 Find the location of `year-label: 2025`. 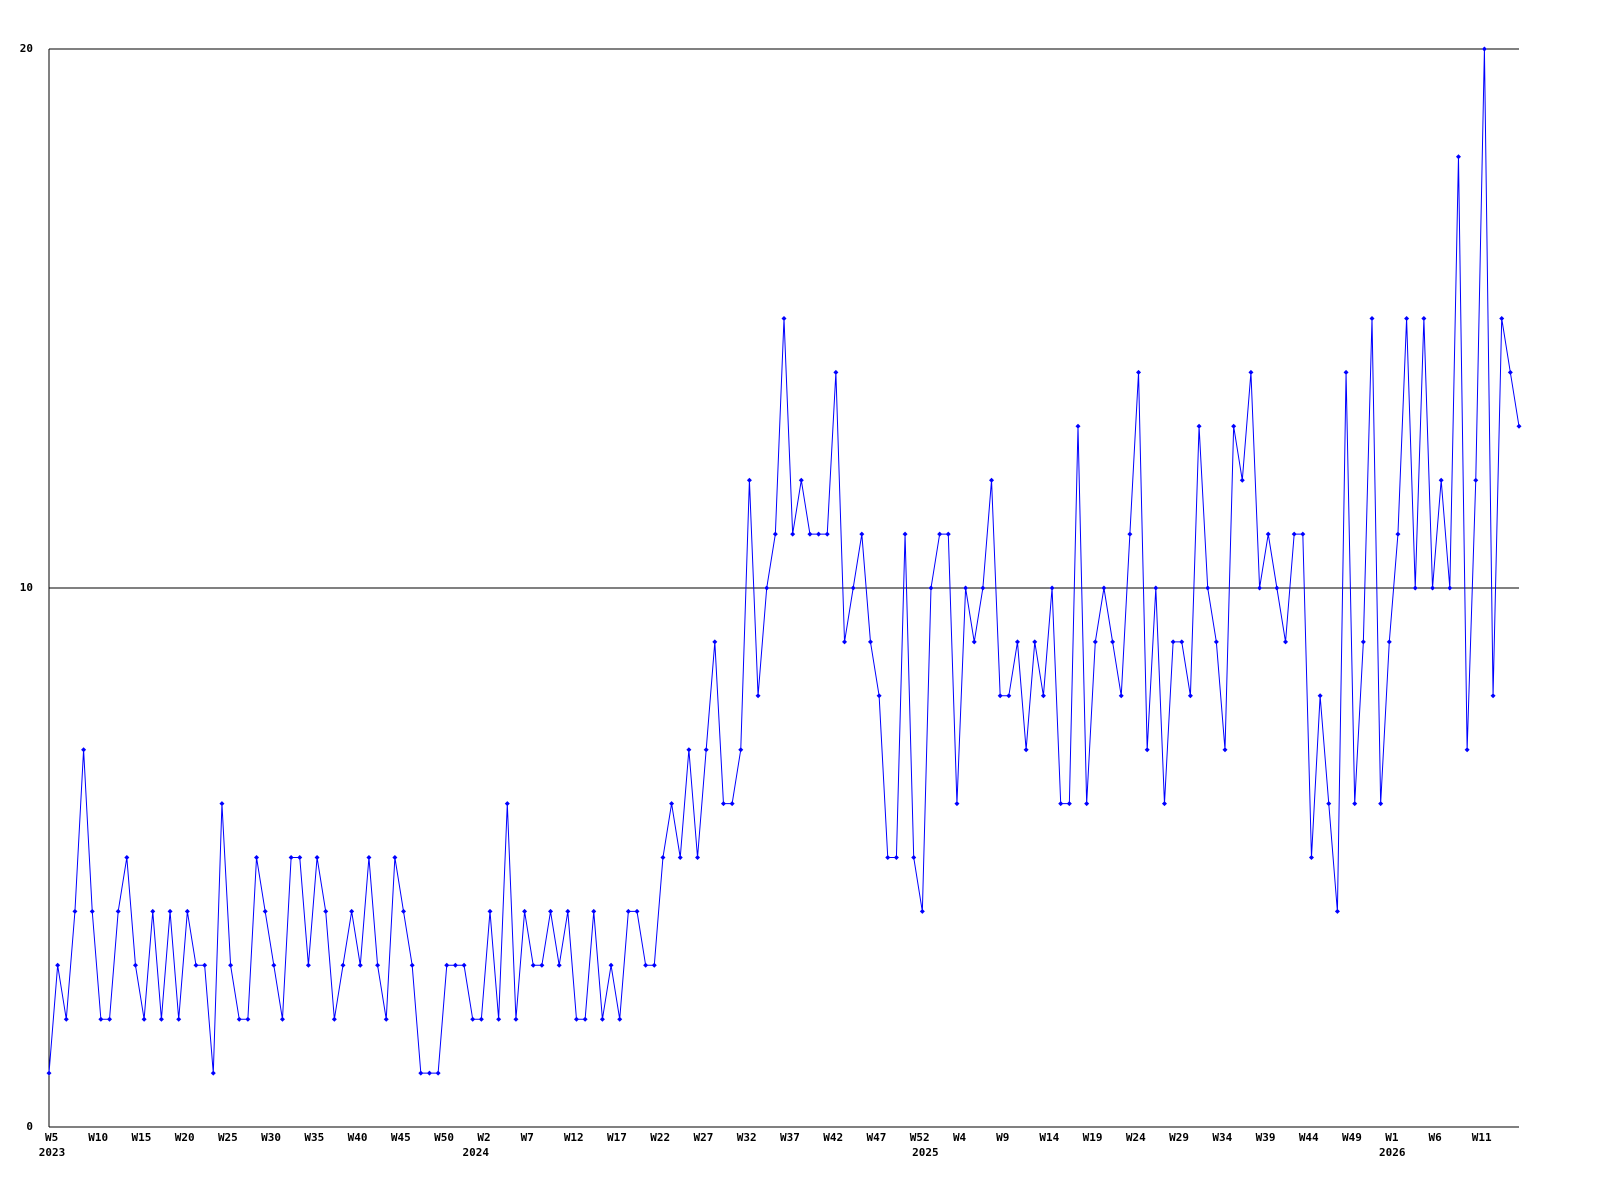

year-label: 2025 is located at coordinates (925, 1152).